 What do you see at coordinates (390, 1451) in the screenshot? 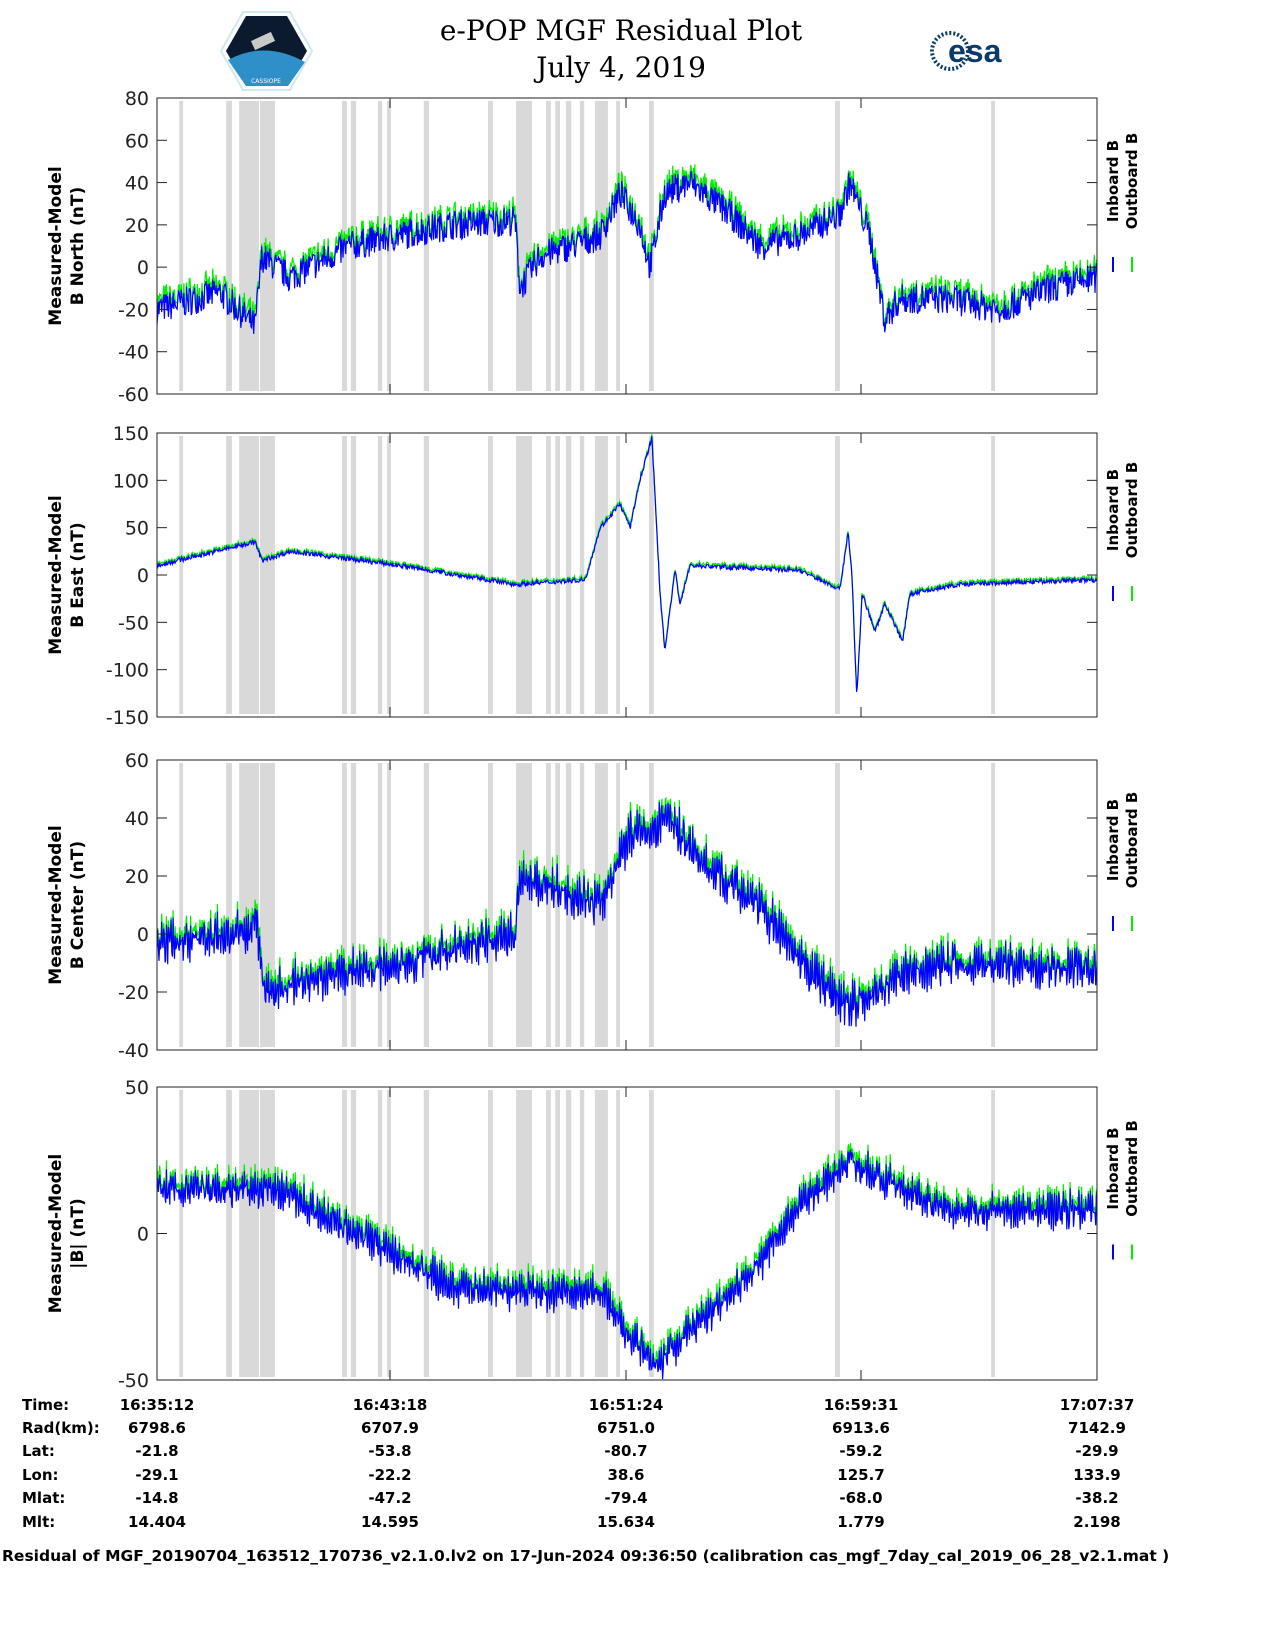
I see `ephemeris-value: -53.8` at bounding box center [390, 1451].